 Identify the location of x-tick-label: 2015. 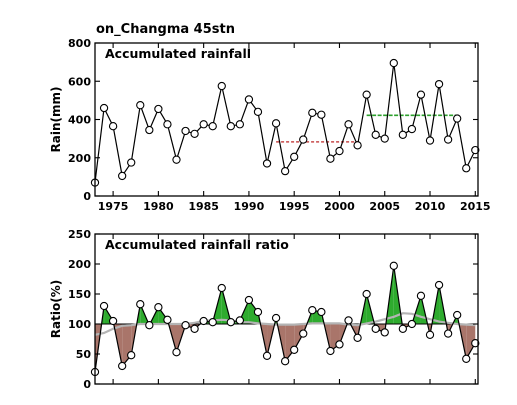
(475, 206).